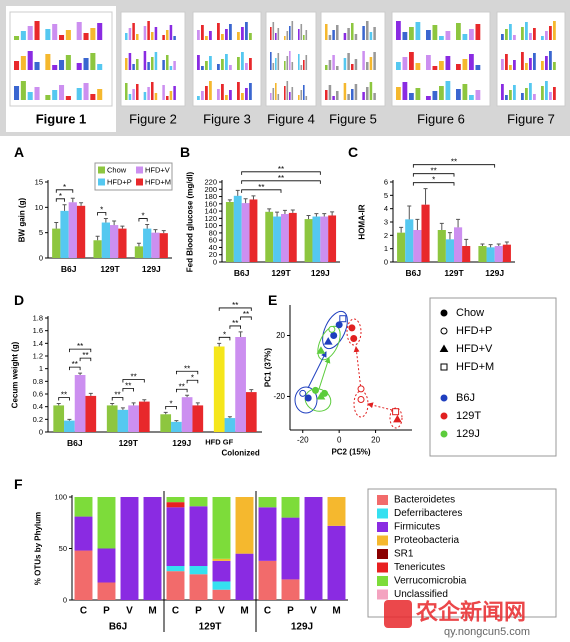  What do you see at coordinates (353, 69) in the screenshot?
I see `thumbnail: Figure 5` at bounding box center [353, 69].